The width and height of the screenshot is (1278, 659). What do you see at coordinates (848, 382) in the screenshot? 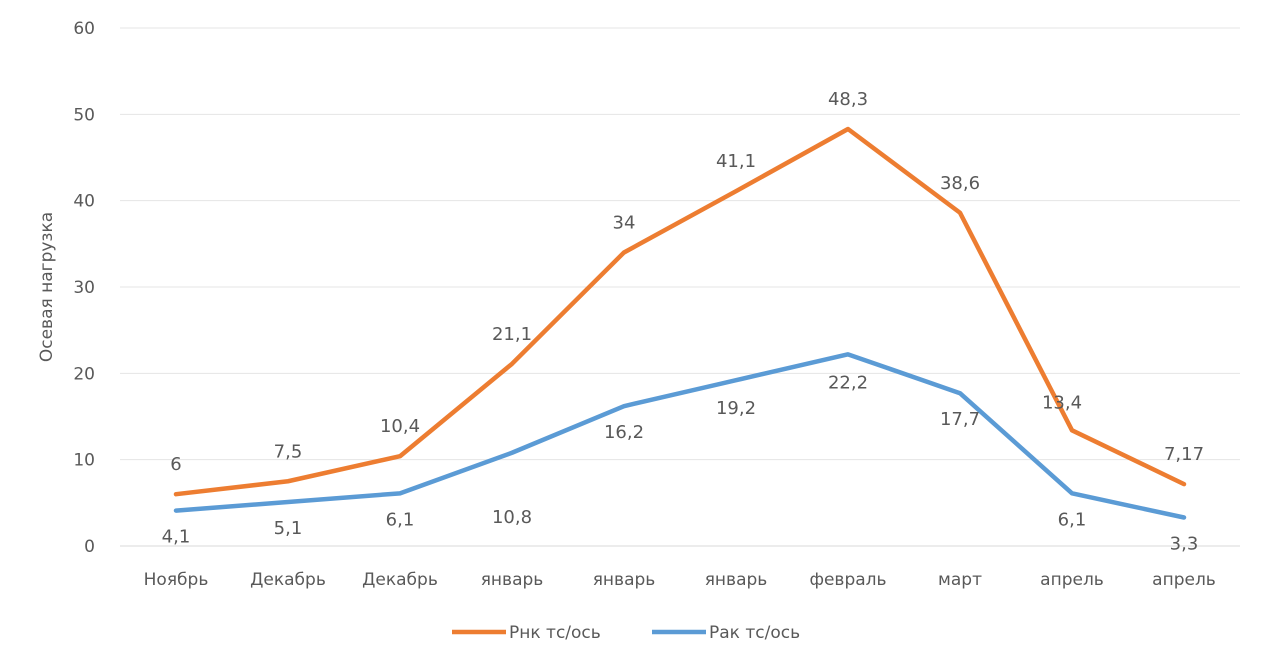
I see `data-label: 22,2` at bounding box center [848, 382].